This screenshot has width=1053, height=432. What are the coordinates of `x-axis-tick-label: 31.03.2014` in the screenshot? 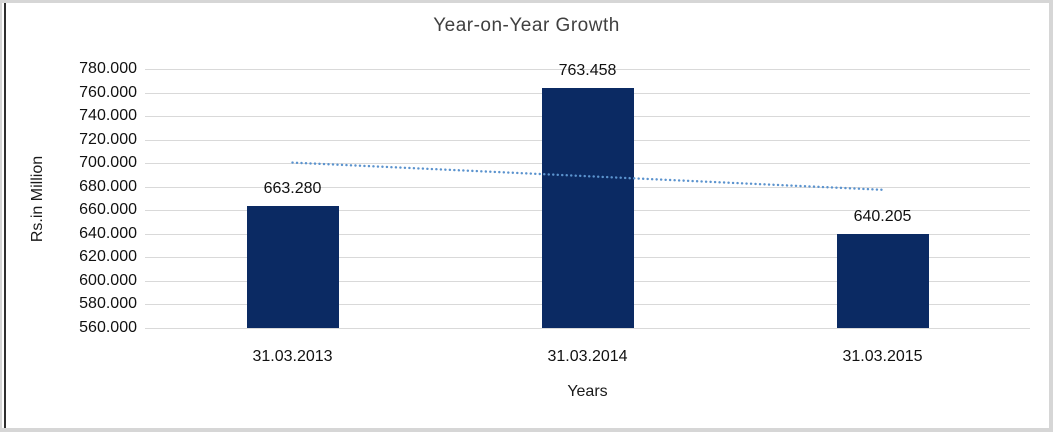 It's located at (587, 356).